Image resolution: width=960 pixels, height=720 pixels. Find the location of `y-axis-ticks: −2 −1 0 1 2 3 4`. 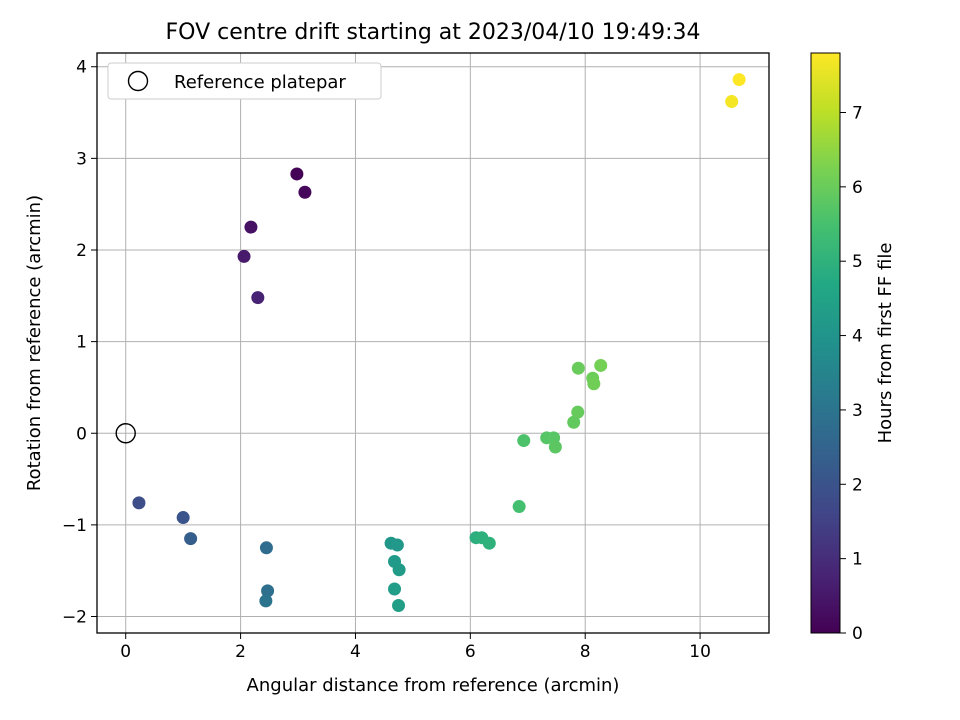

y-axis-ticks: −2 −1 0 1 2 3 4 is located at coordinates (79, 343).